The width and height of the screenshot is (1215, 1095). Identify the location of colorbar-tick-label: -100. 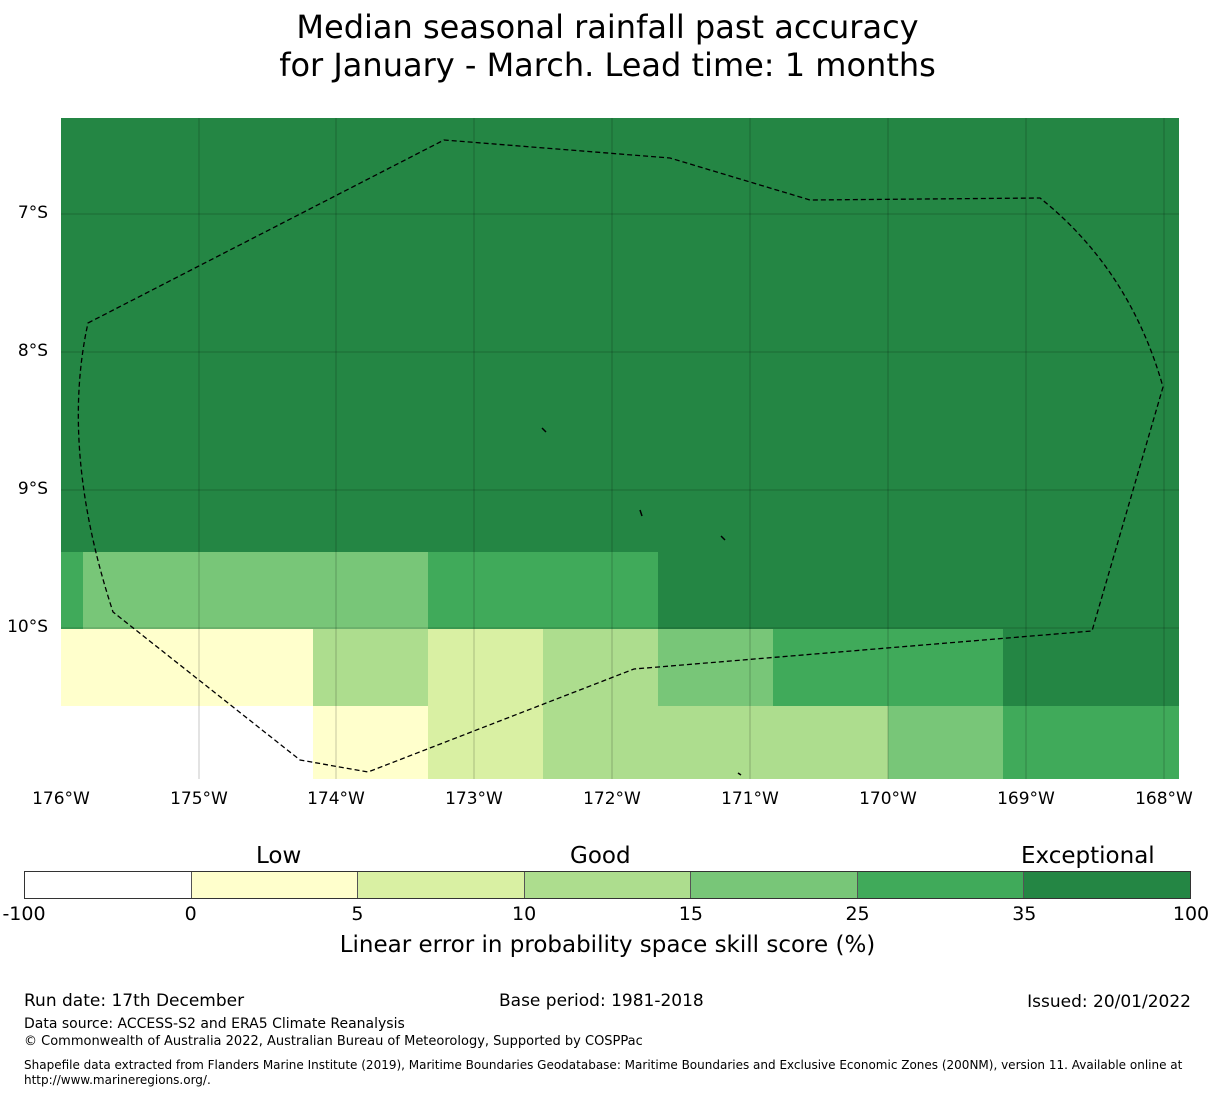
(24, 914).